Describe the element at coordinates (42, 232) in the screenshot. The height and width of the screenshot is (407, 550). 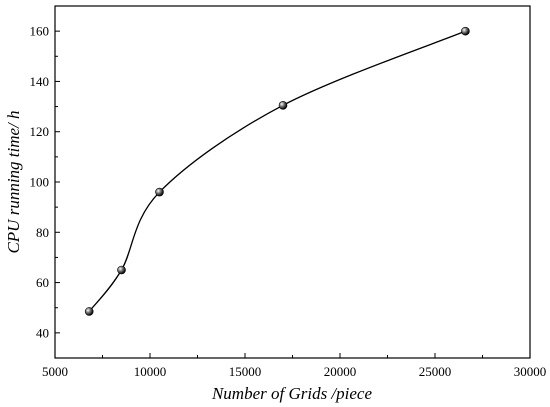
I see `y-tick-label: 80` at that location.